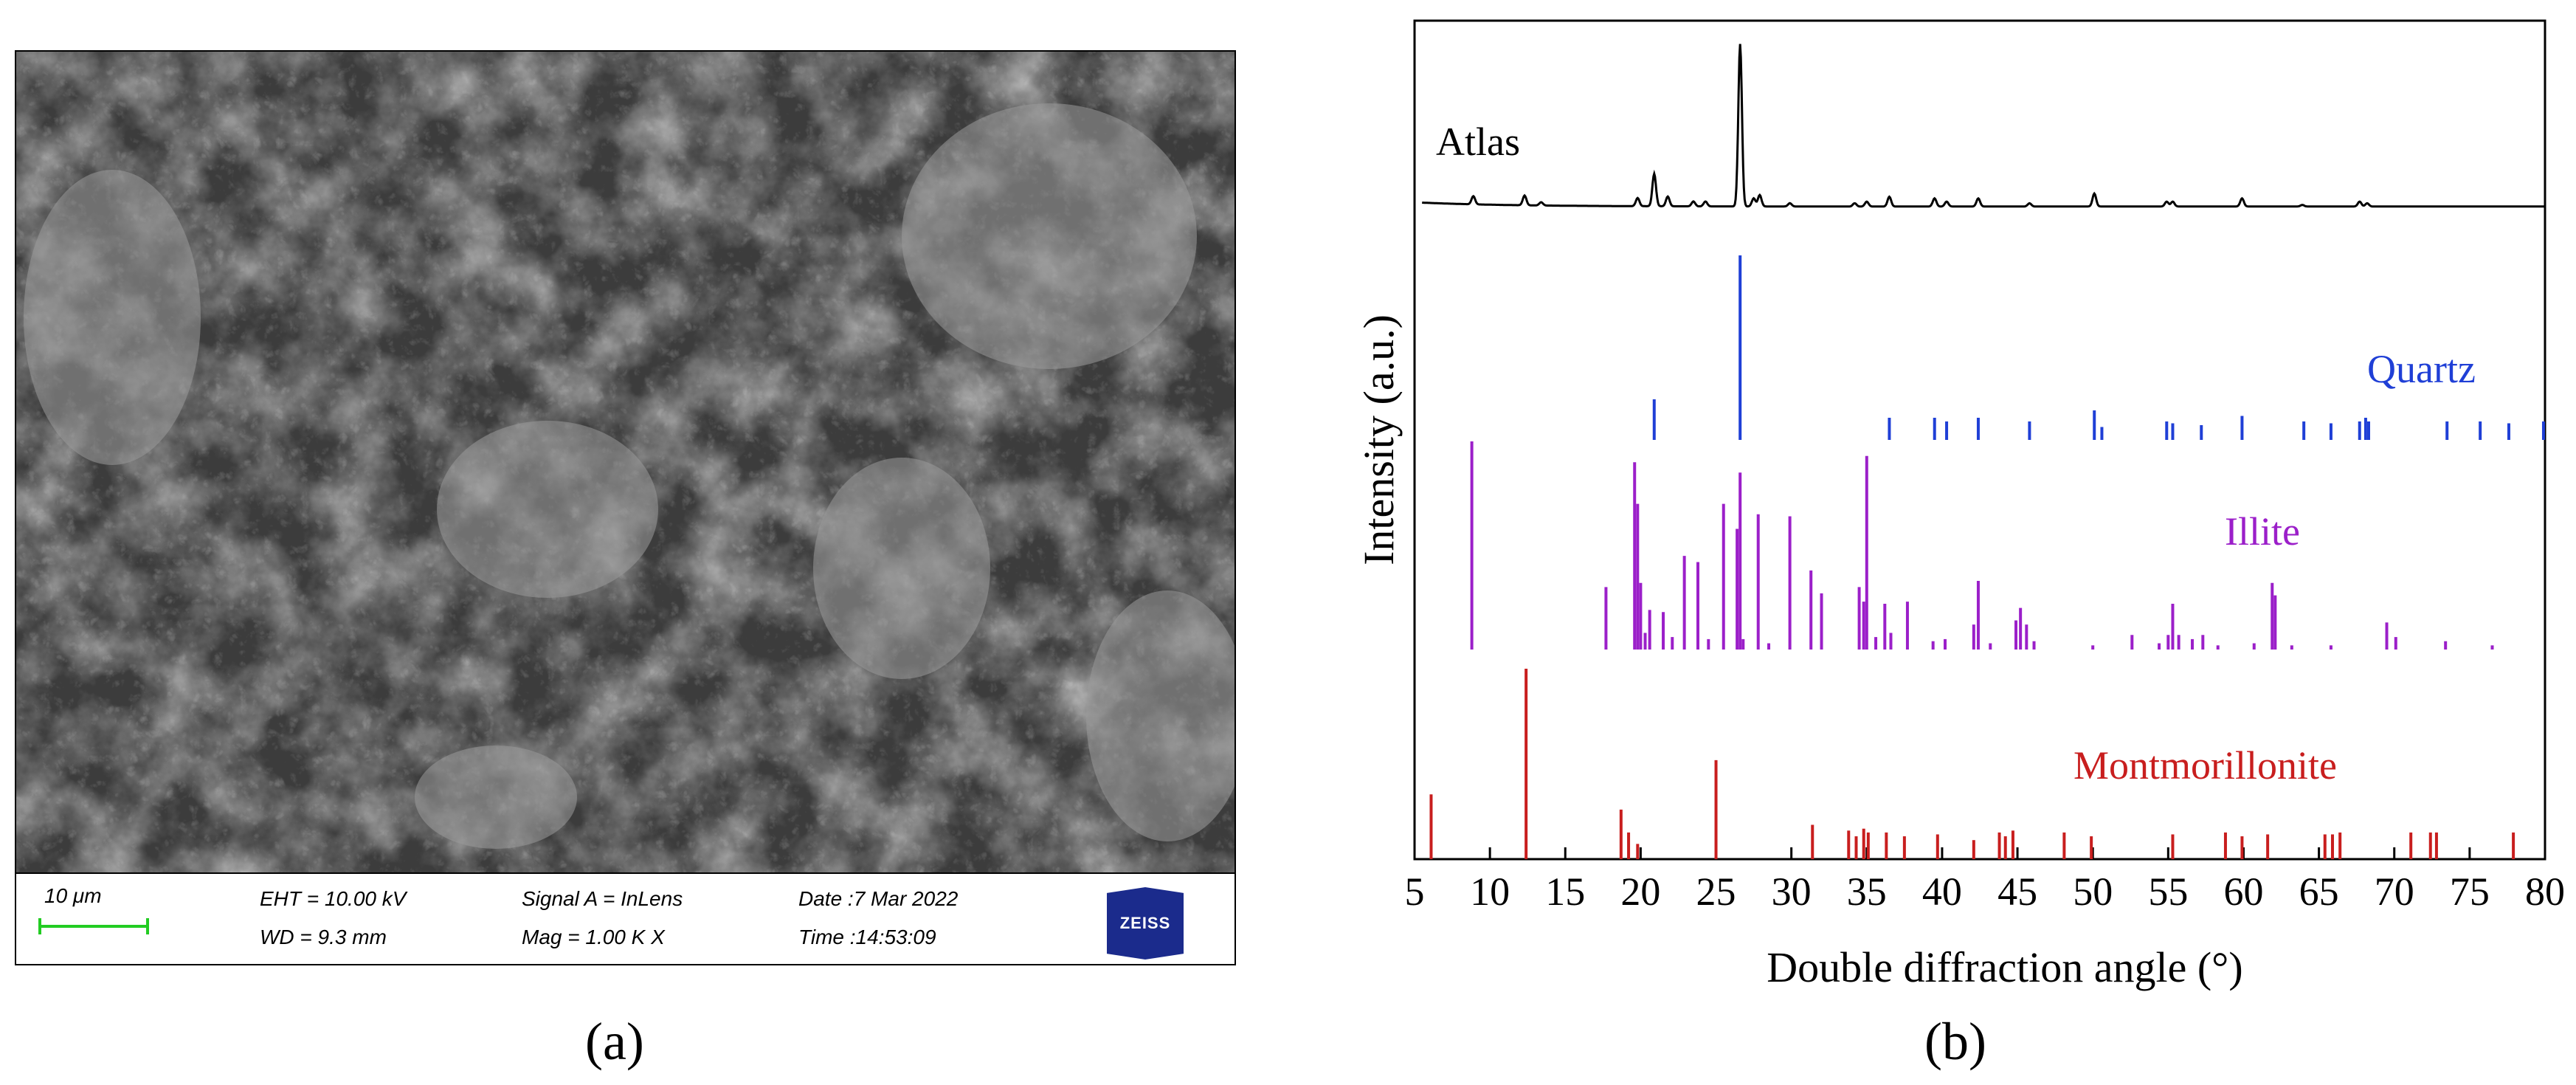 Image resolution: width=2576 pixels, height=1085 pixels. What do you see at coordinates (1716, 891) in the screenshot?
I see `x-tick-label: 25` at bounding box center [1716, 891].